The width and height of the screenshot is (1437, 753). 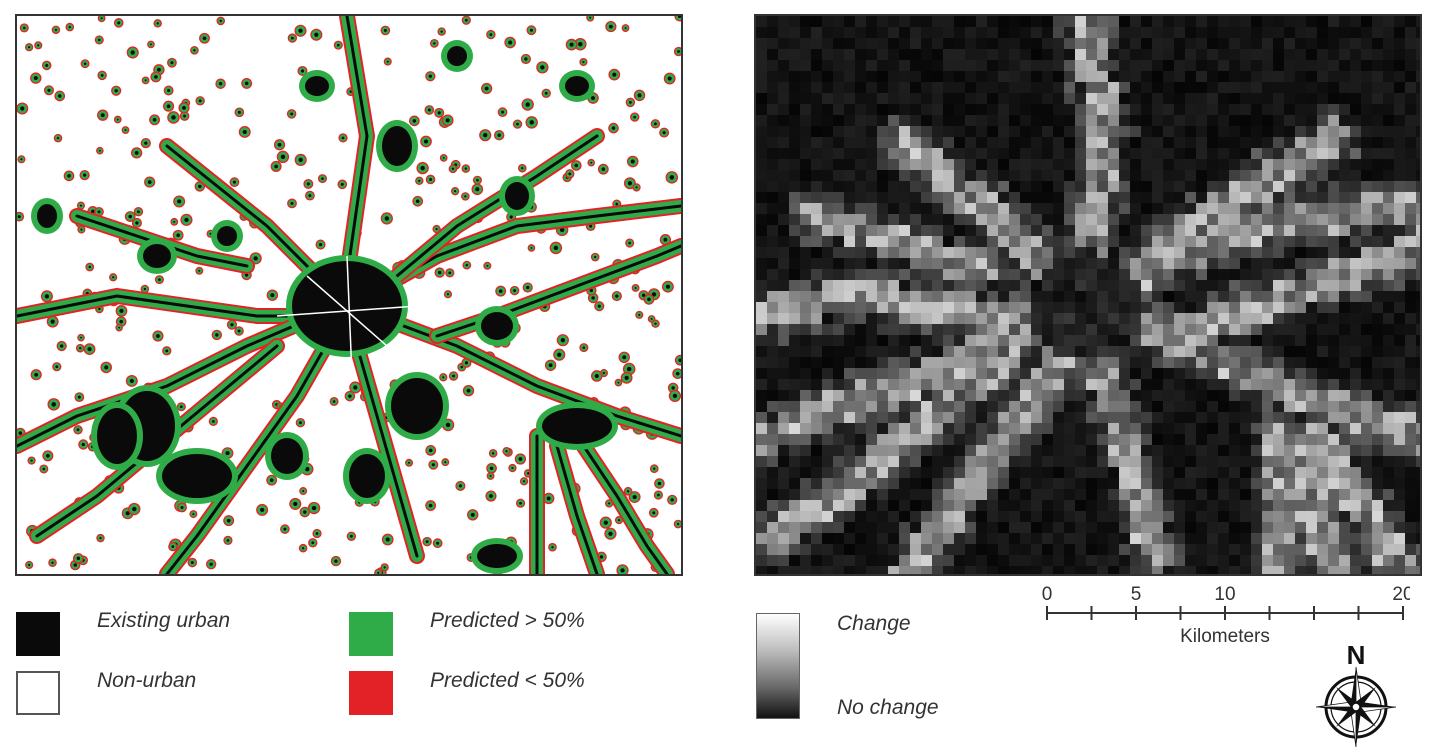 What do you see at coordinates (1356, 655) in the screenshot?
I see `north-label: N` at bounding box center [1356, 655].